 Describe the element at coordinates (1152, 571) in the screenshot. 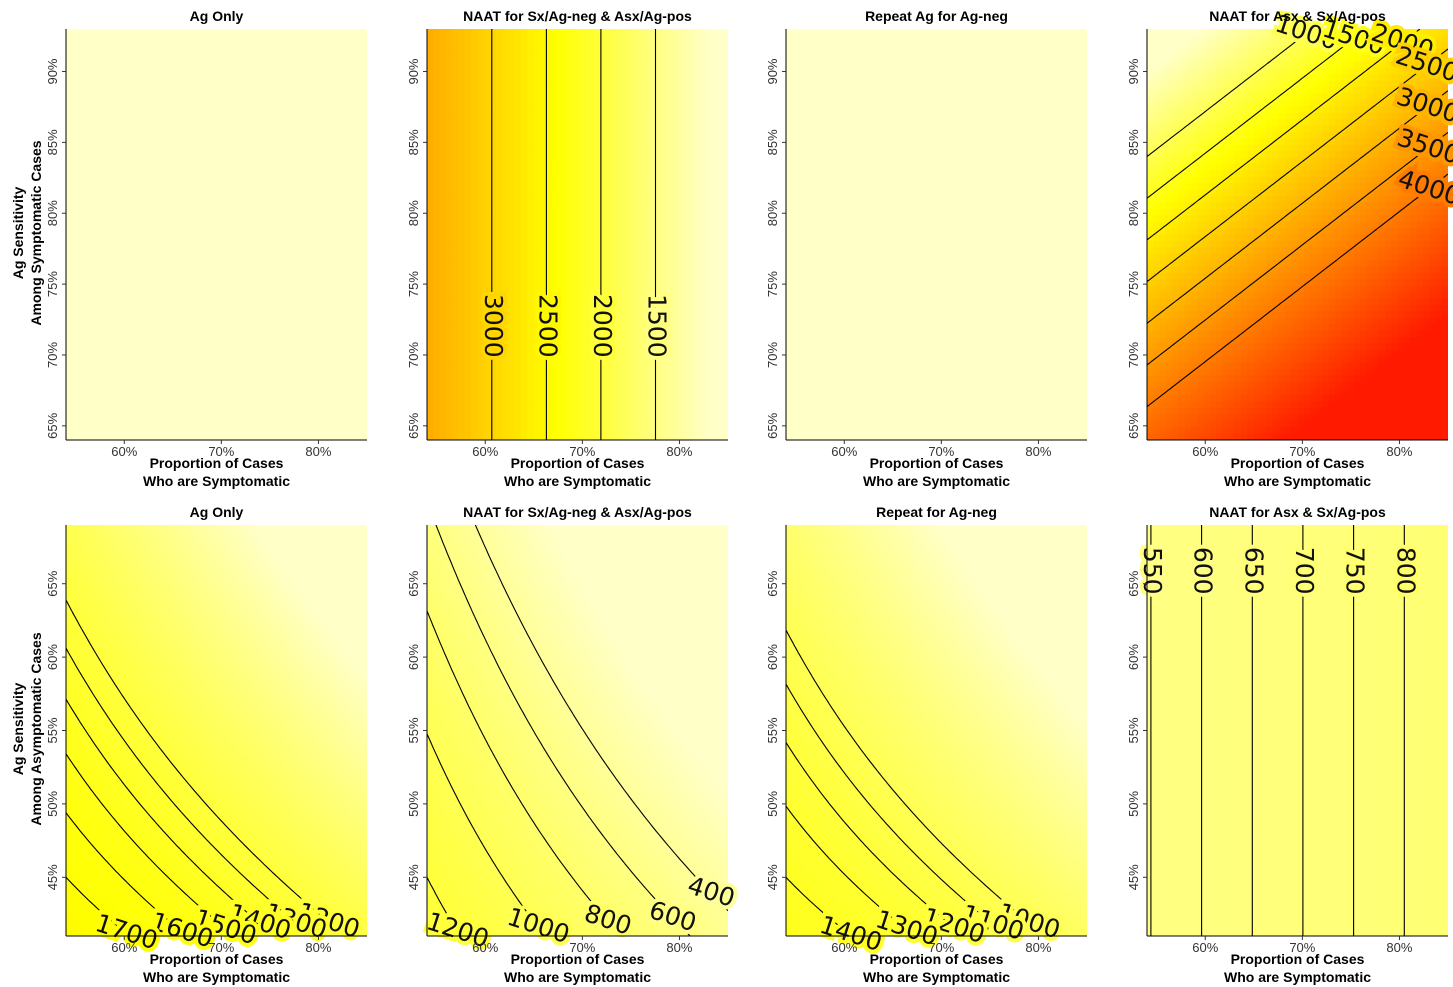

I see `contour-label: 550` at that location.